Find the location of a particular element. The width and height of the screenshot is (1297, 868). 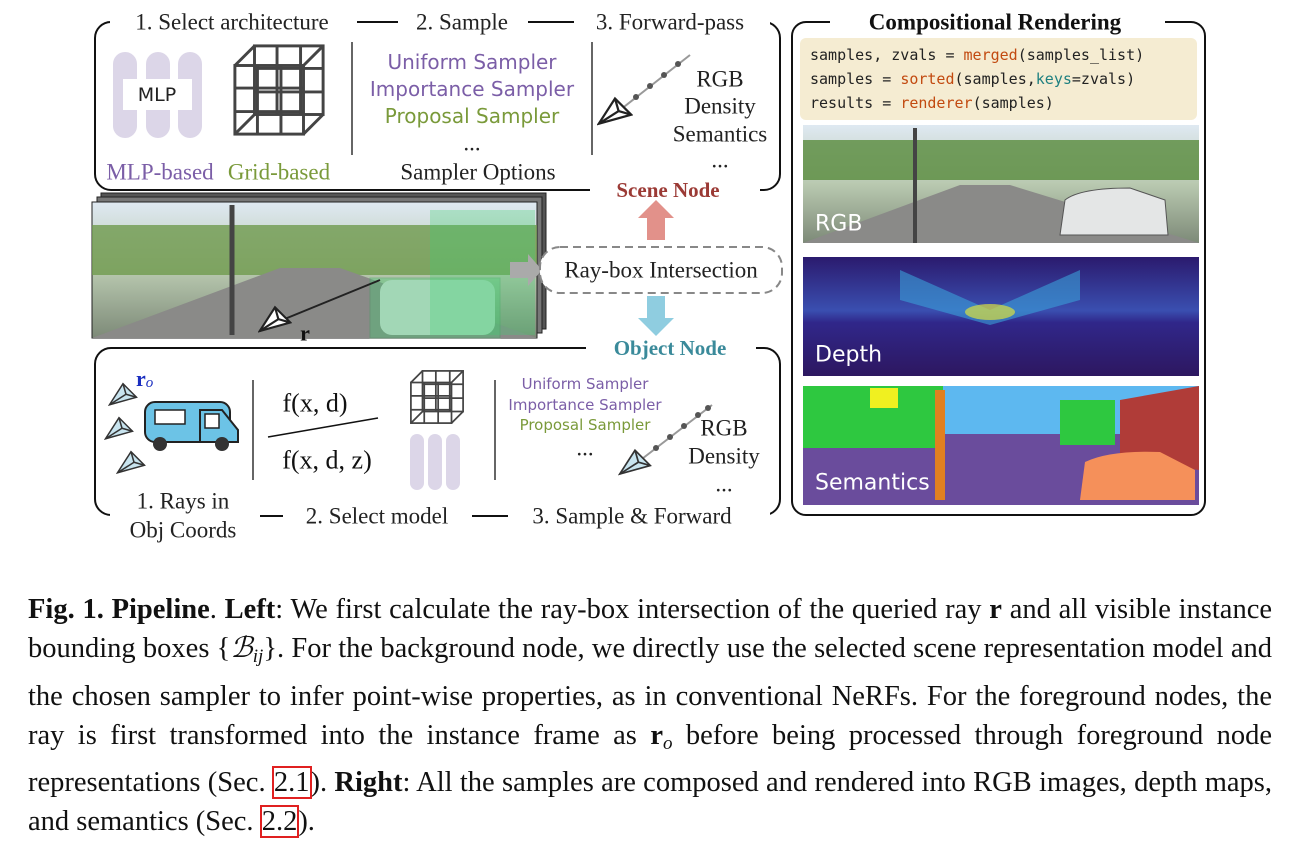

code-token: =zvals) is located at coordinates (1103, 79).